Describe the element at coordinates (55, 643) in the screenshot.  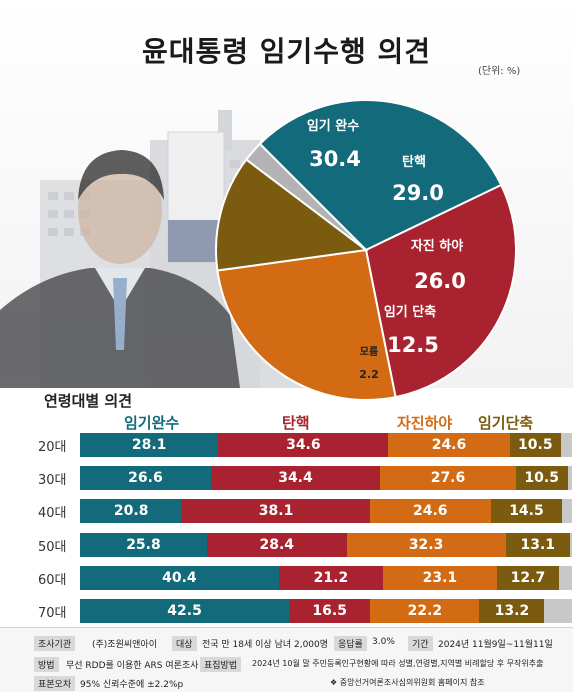
I see `org-tag: 조사기관` at that location.